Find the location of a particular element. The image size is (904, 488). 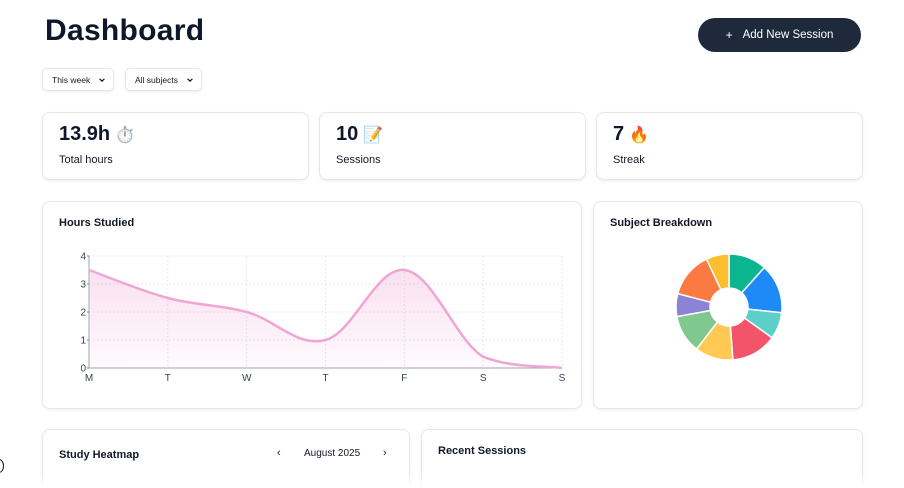

stat-card-total-hours: 13.9h ⏱️ Total hours is located at coordinates (175, 146).